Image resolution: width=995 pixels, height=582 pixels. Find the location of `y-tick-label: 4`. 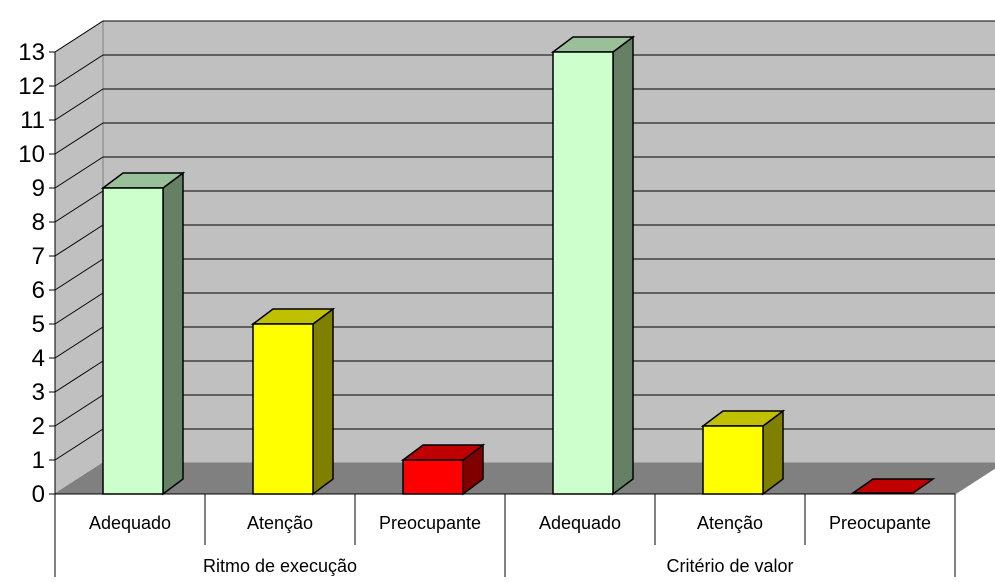

y-tick-label: 4 is located at coordinates (38, 358).